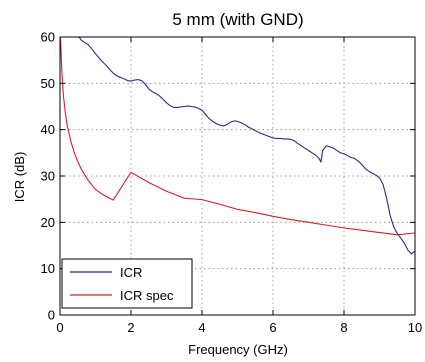  I want to click on y-tick-label: 50, so click(48, 83).